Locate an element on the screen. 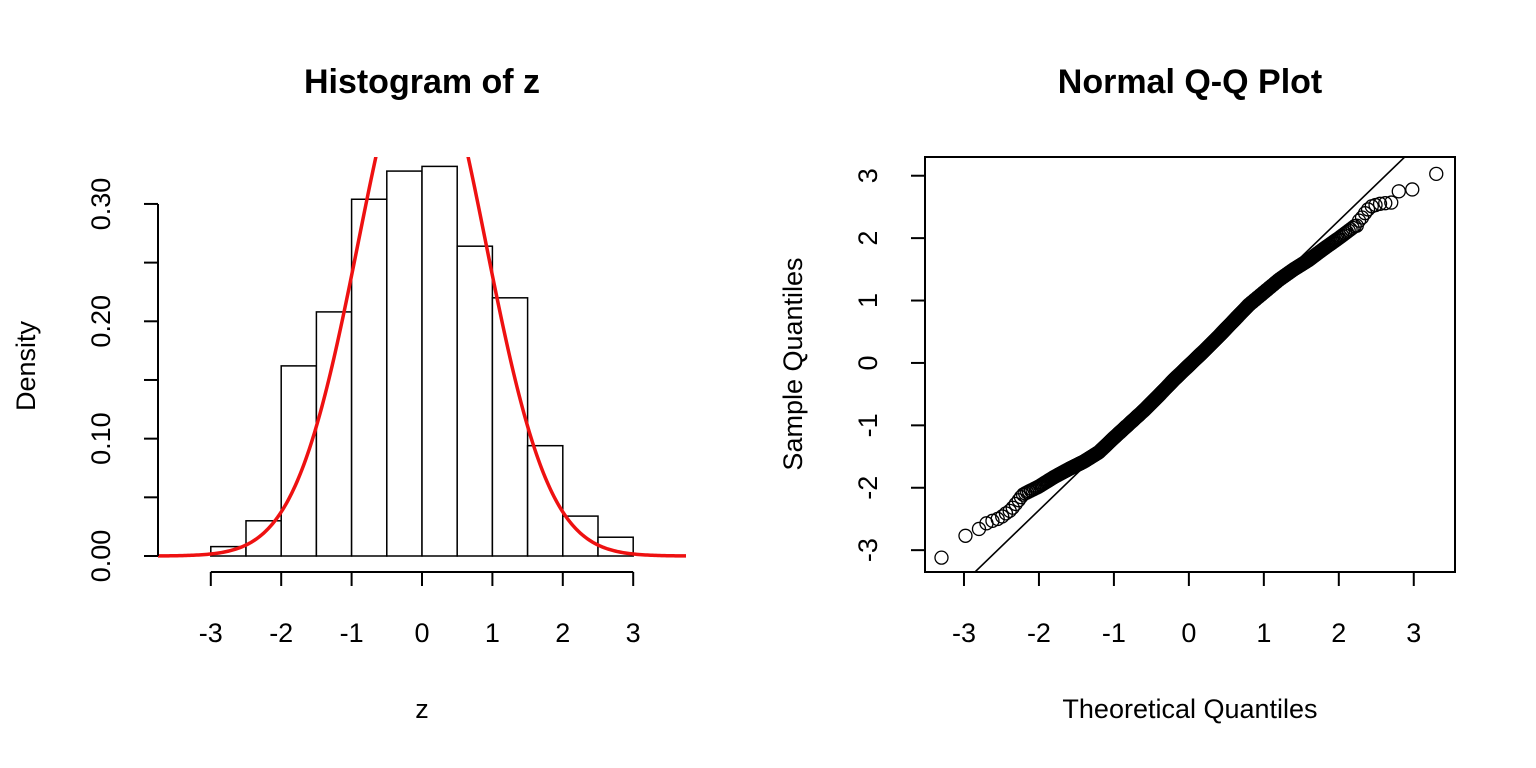 The width and height of the screenshot is (1536, 768). histogram-bars is located at coordinates (422, 361).